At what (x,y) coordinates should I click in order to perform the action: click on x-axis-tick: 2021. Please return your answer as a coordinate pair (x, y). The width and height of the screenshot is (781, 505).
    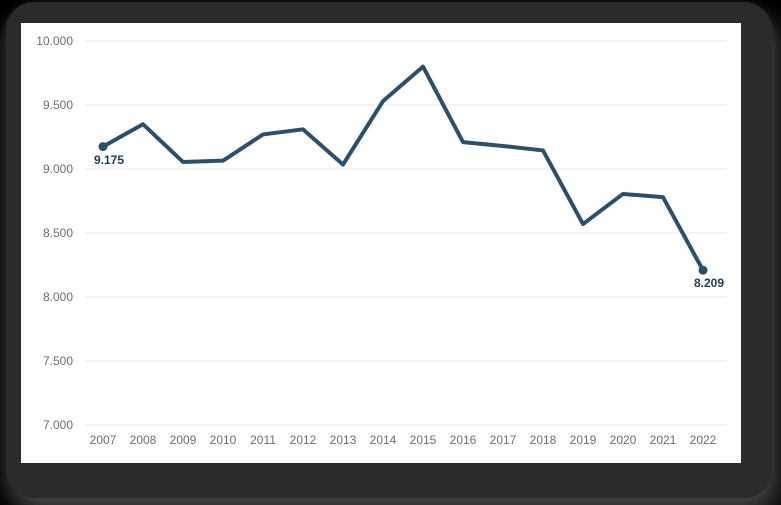
    Looking at the image, I should click on (663, 440).